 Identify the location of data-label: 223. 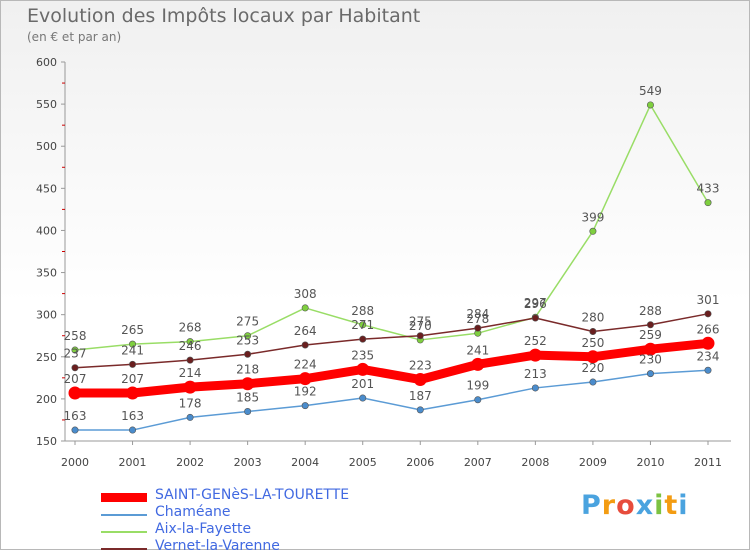
(420, 366).